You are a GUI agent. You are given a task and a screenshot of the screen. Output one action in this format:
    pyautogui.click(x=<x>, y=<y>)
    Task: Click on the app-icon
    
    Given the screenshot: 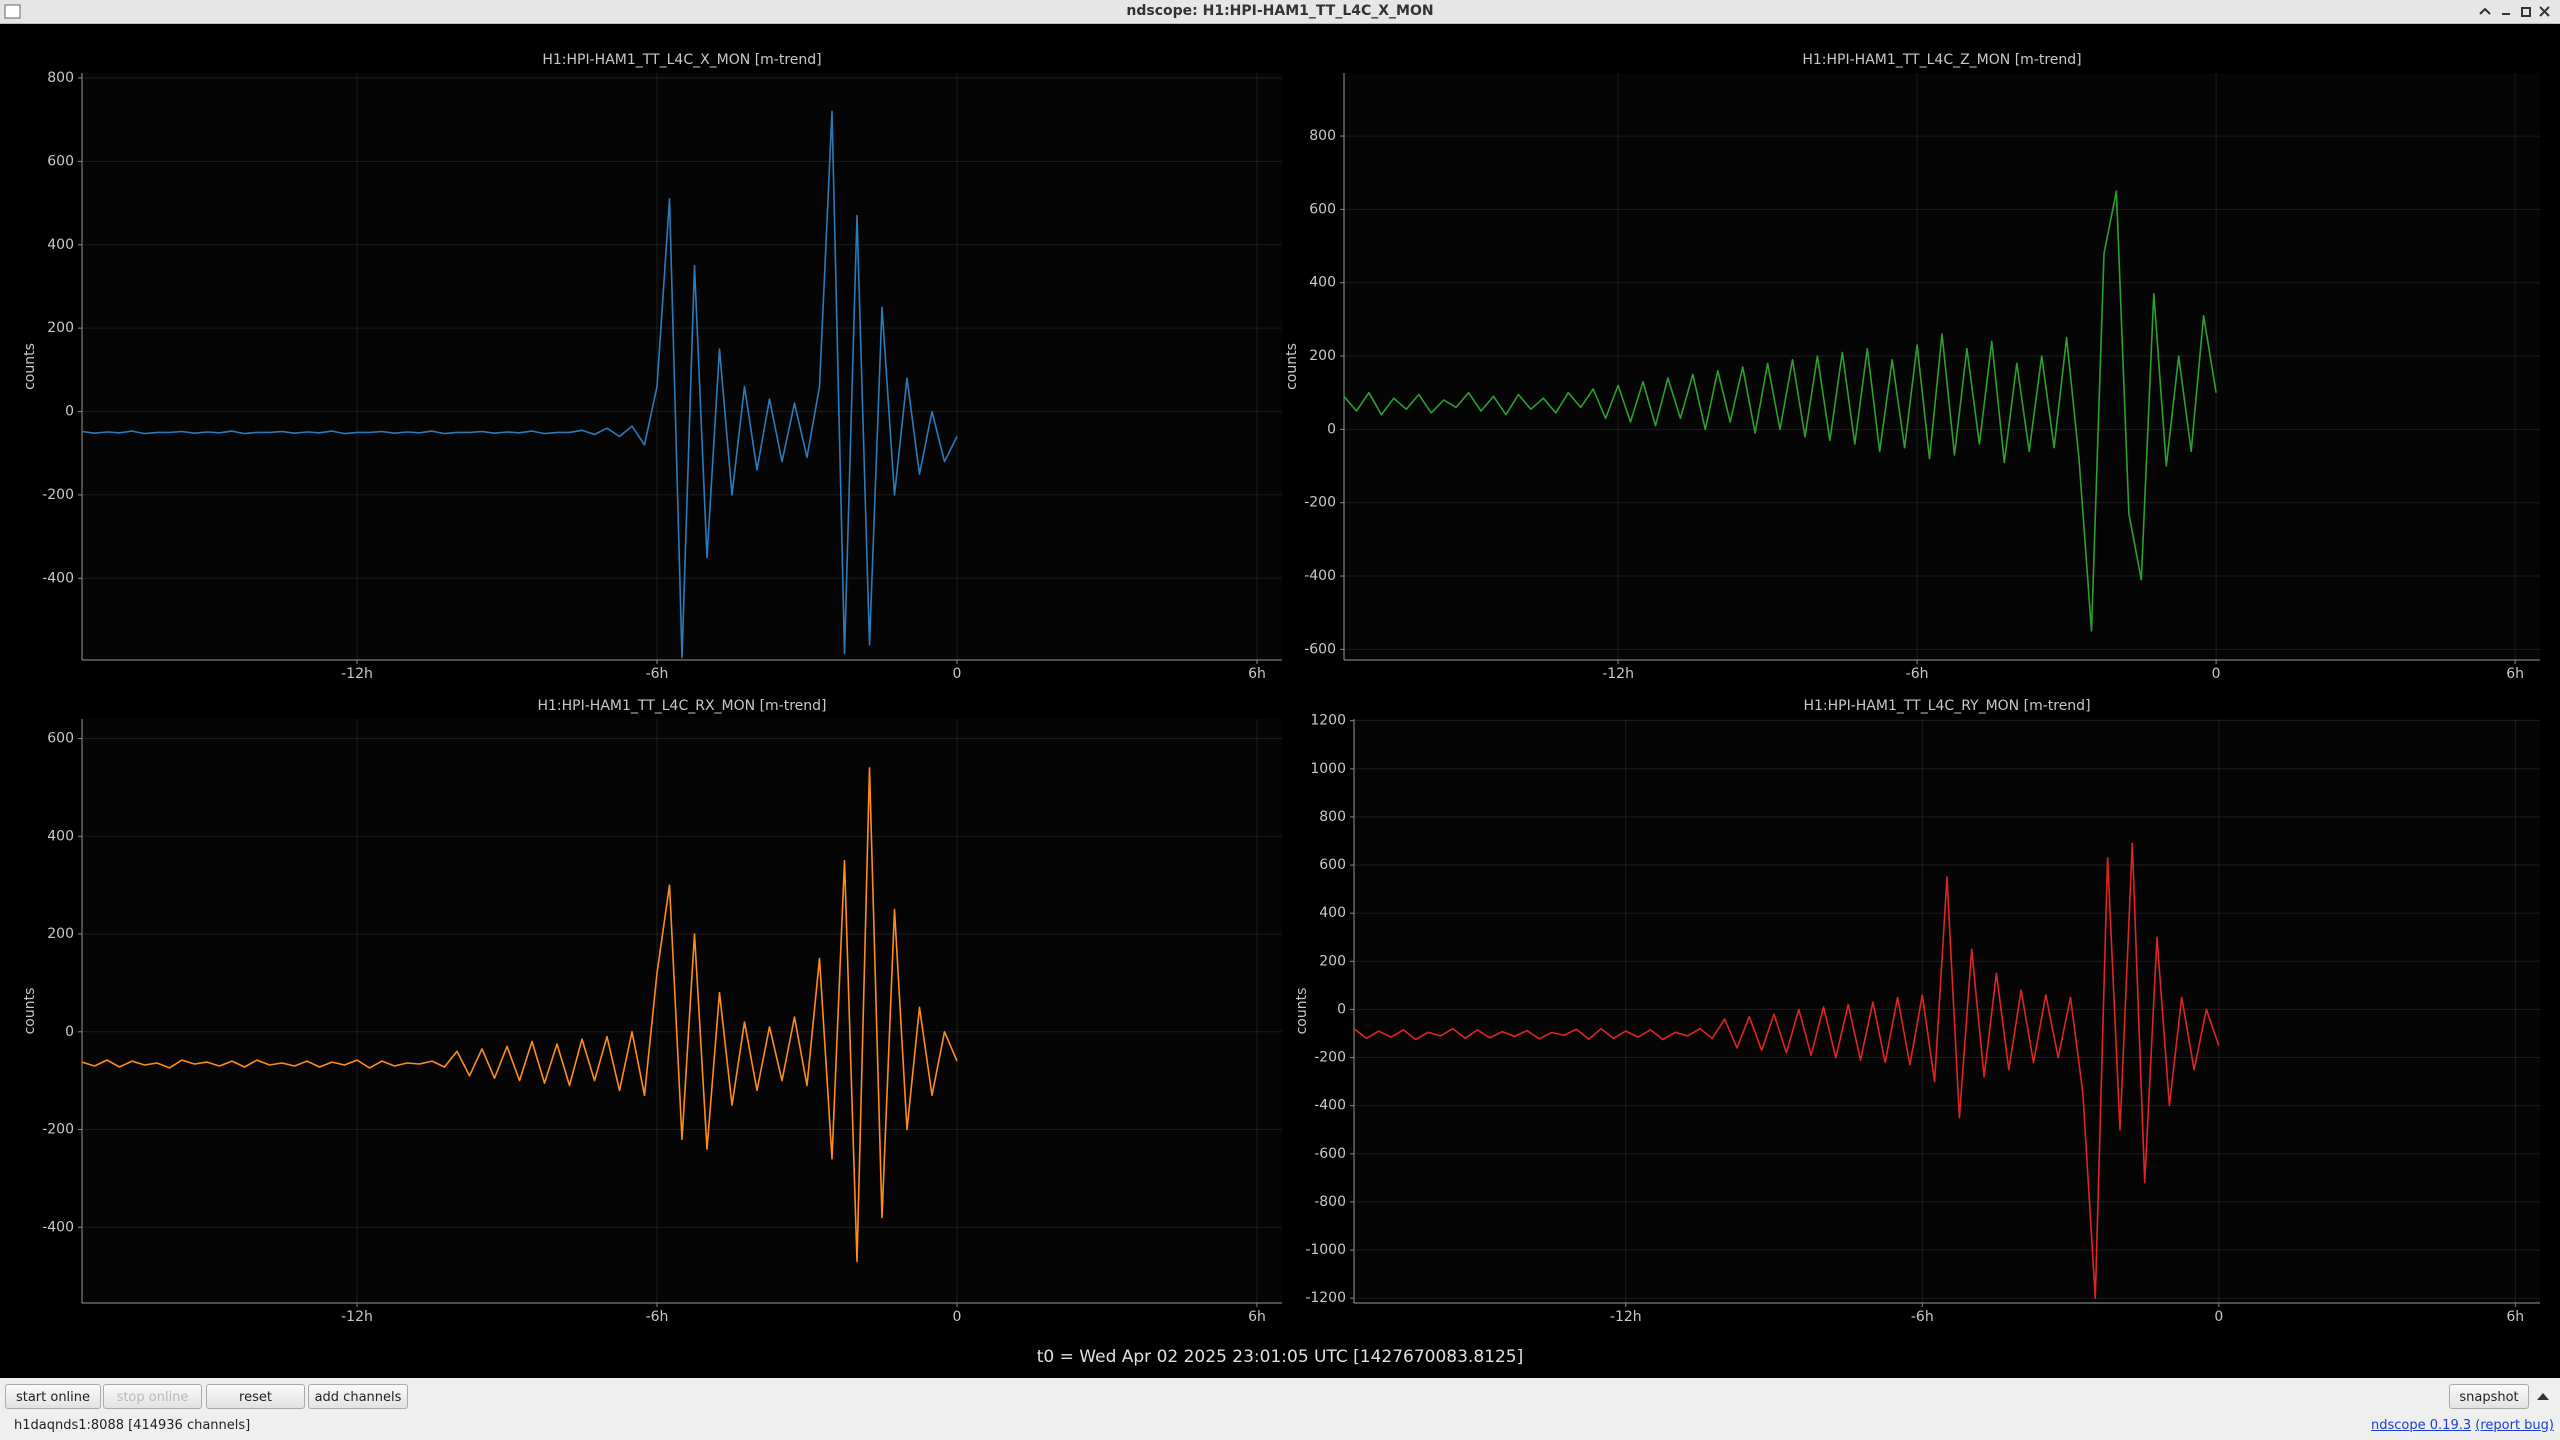 What is the action you would take?
    pyautogui.click(x=12, y=11)
    